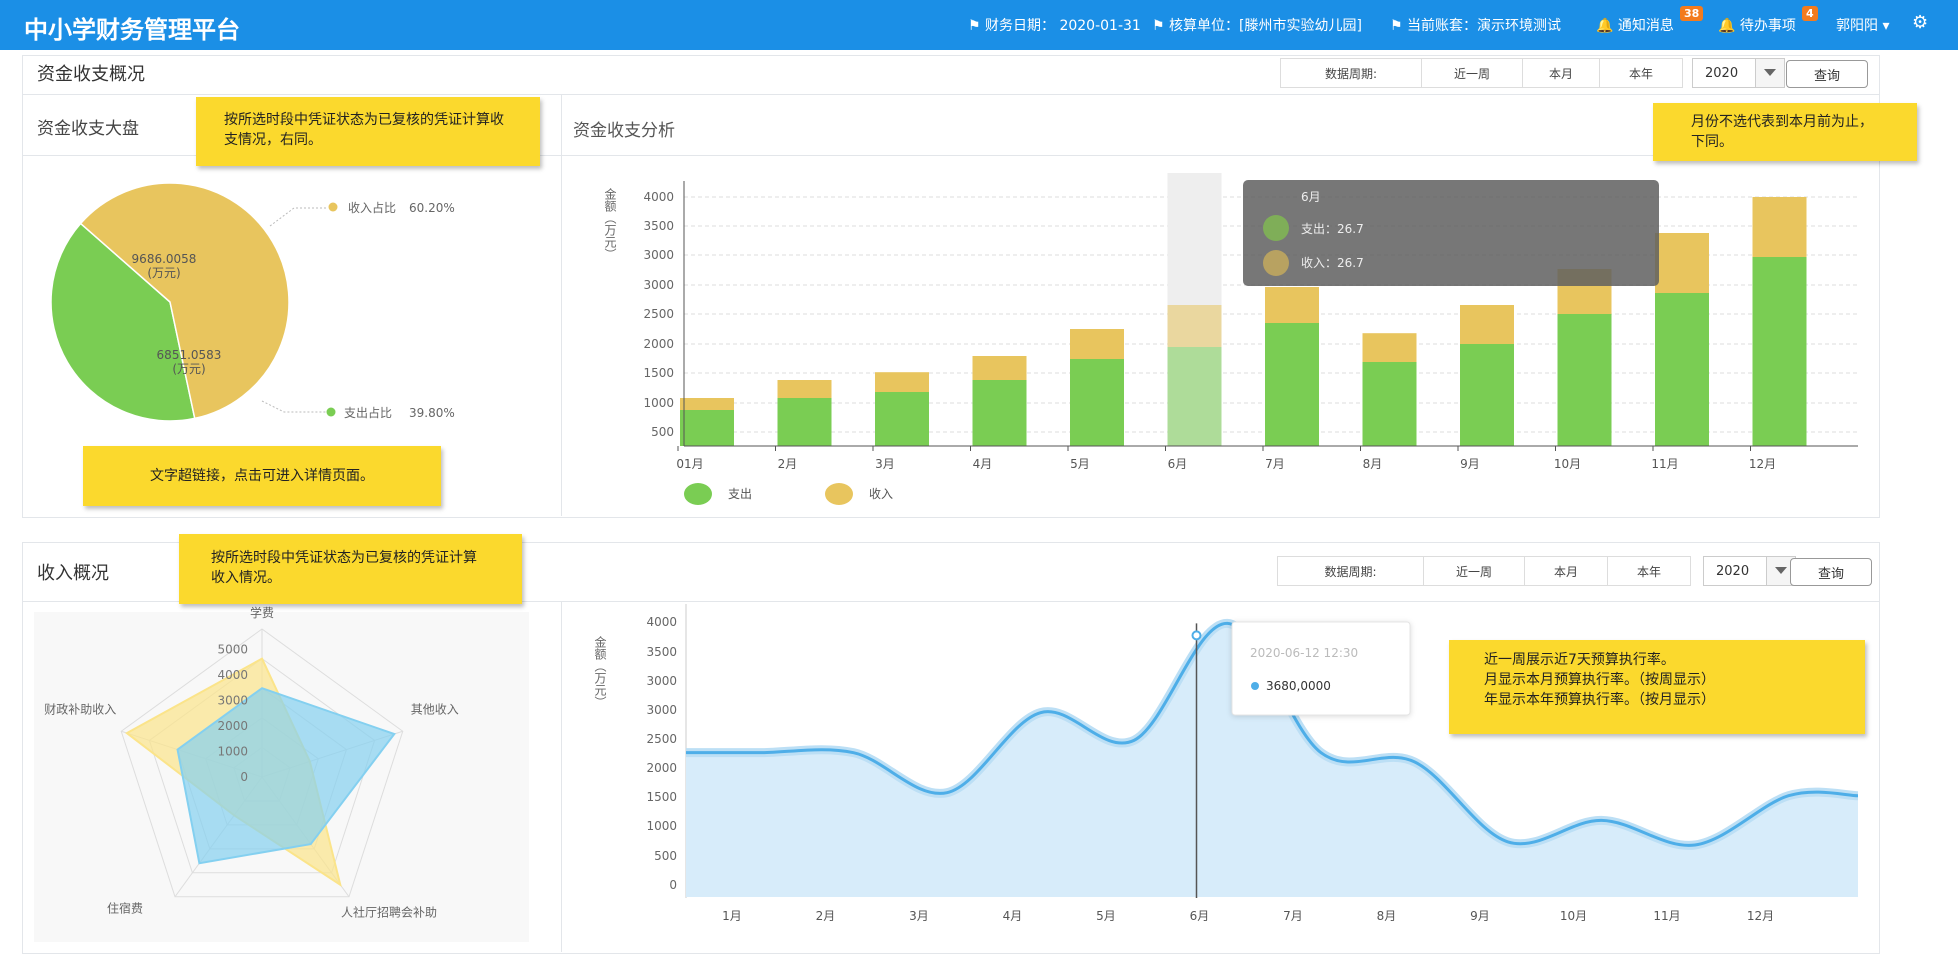 This screenshot has width=1958, height=971. I want to click on x-tick-label: 8月, so click(1387, 916).